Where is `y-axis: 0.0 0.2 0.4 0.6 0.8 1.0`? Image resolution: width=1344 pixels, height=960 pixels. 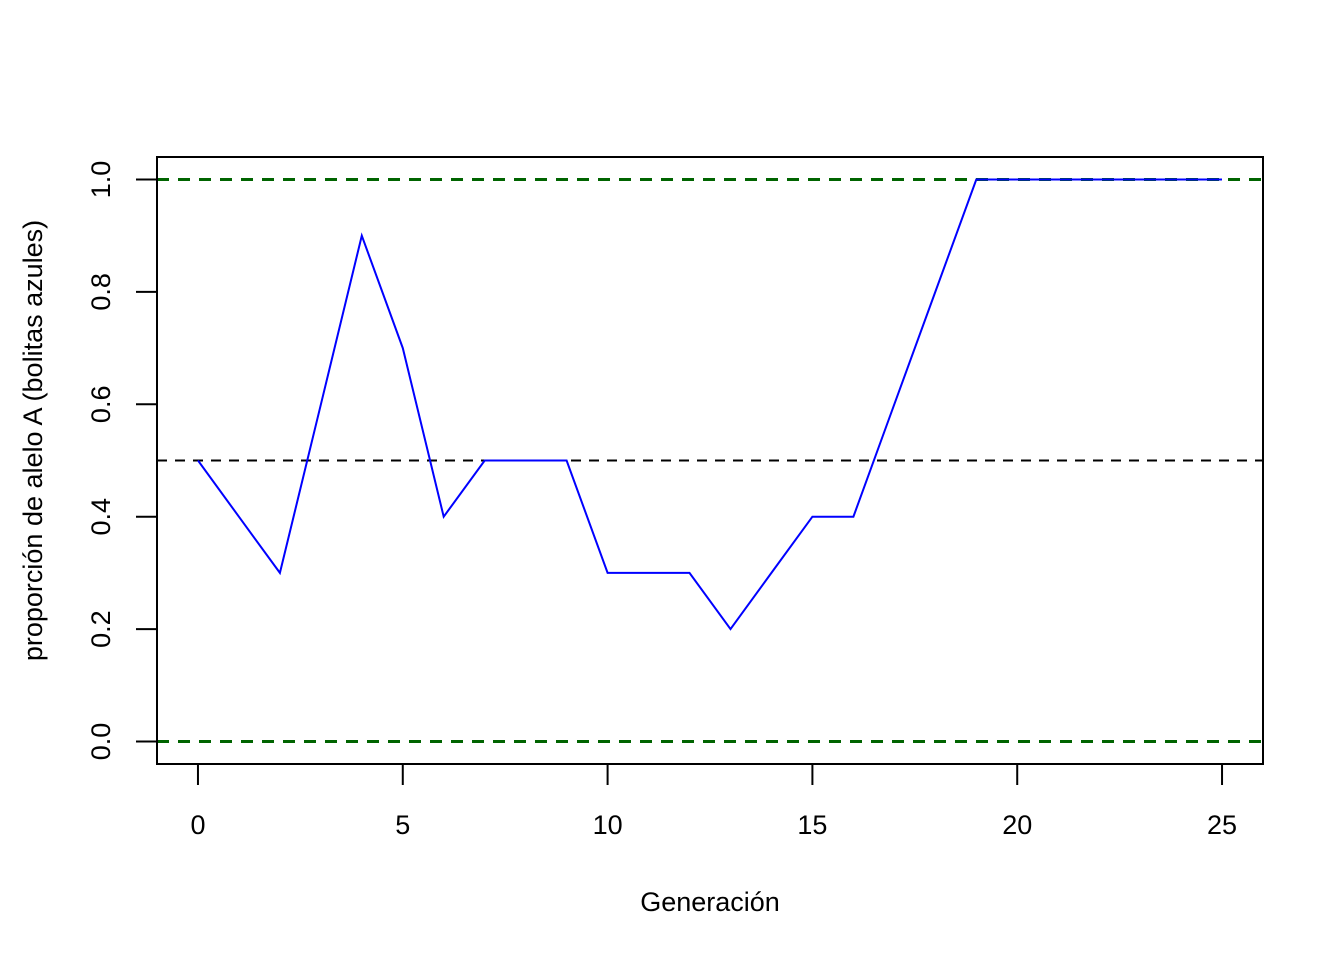
y-axis: 0.0 0.2 0.4 0.6 0.8 1.0 is located at coordinates (122, 461).